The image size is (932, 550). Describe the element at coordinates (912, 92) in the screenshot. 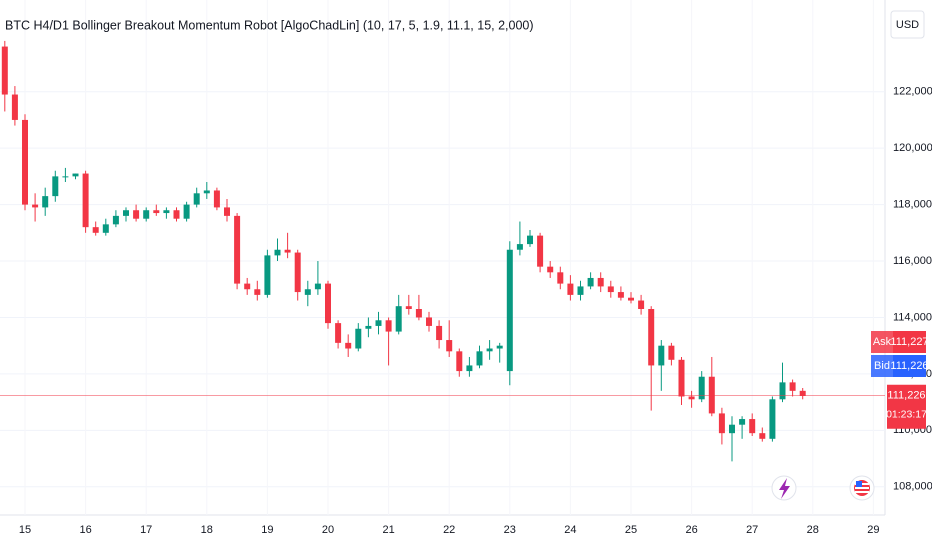

I see `y-tick-label: 122,000` at that location.